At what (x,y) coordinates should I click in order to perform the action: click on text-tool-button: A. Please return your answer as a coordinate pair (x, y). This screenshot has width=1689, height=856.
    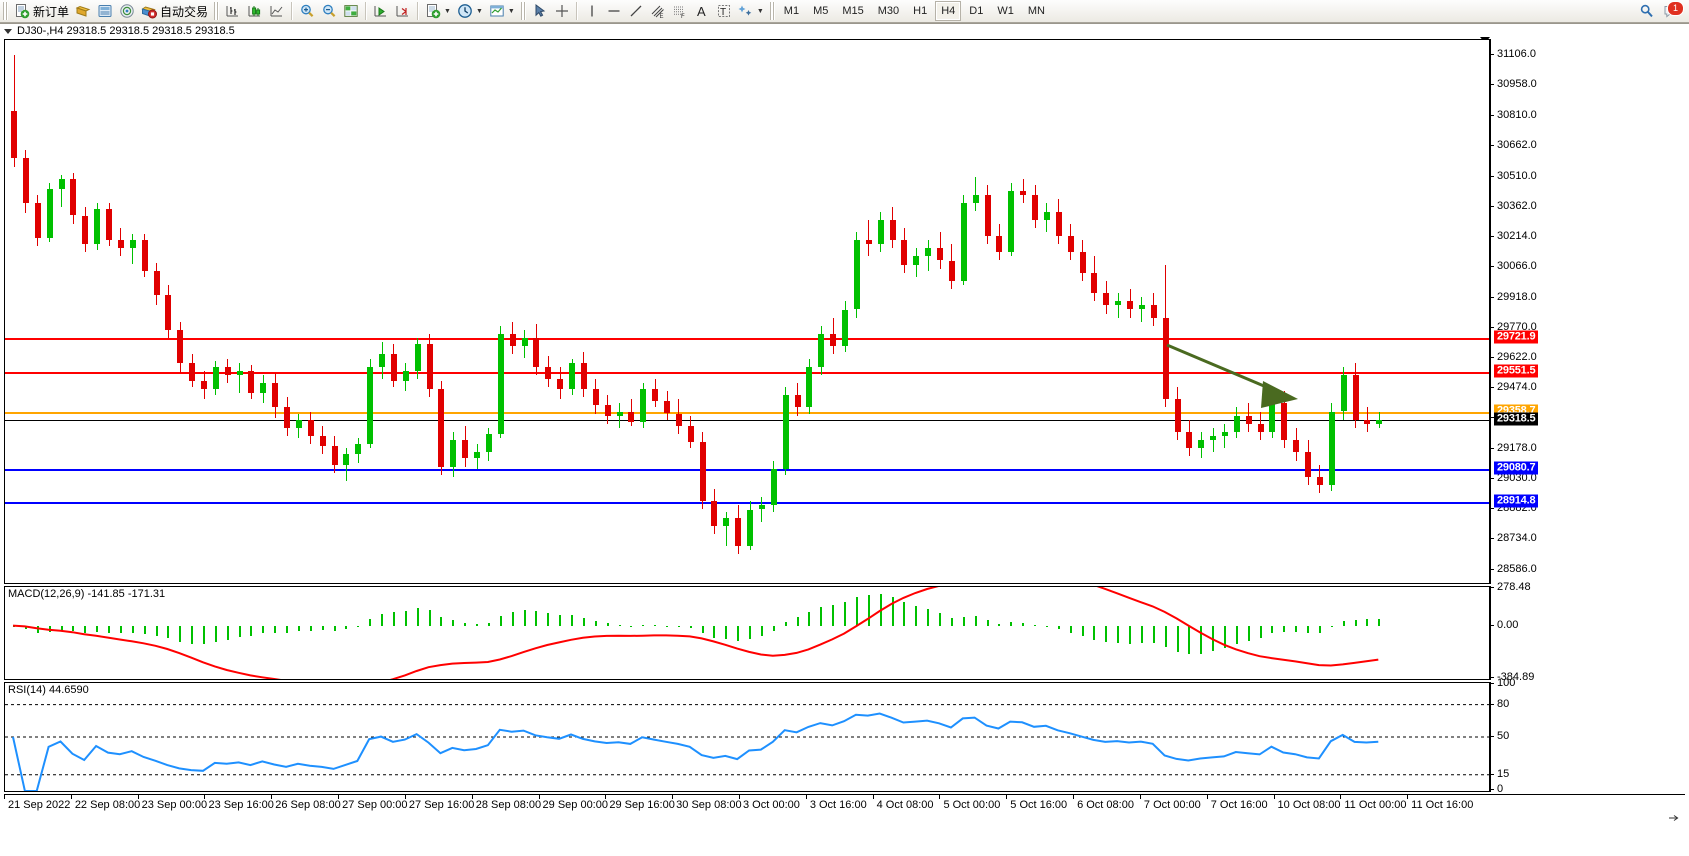
    Looking at the image, I should click on (702, 11).